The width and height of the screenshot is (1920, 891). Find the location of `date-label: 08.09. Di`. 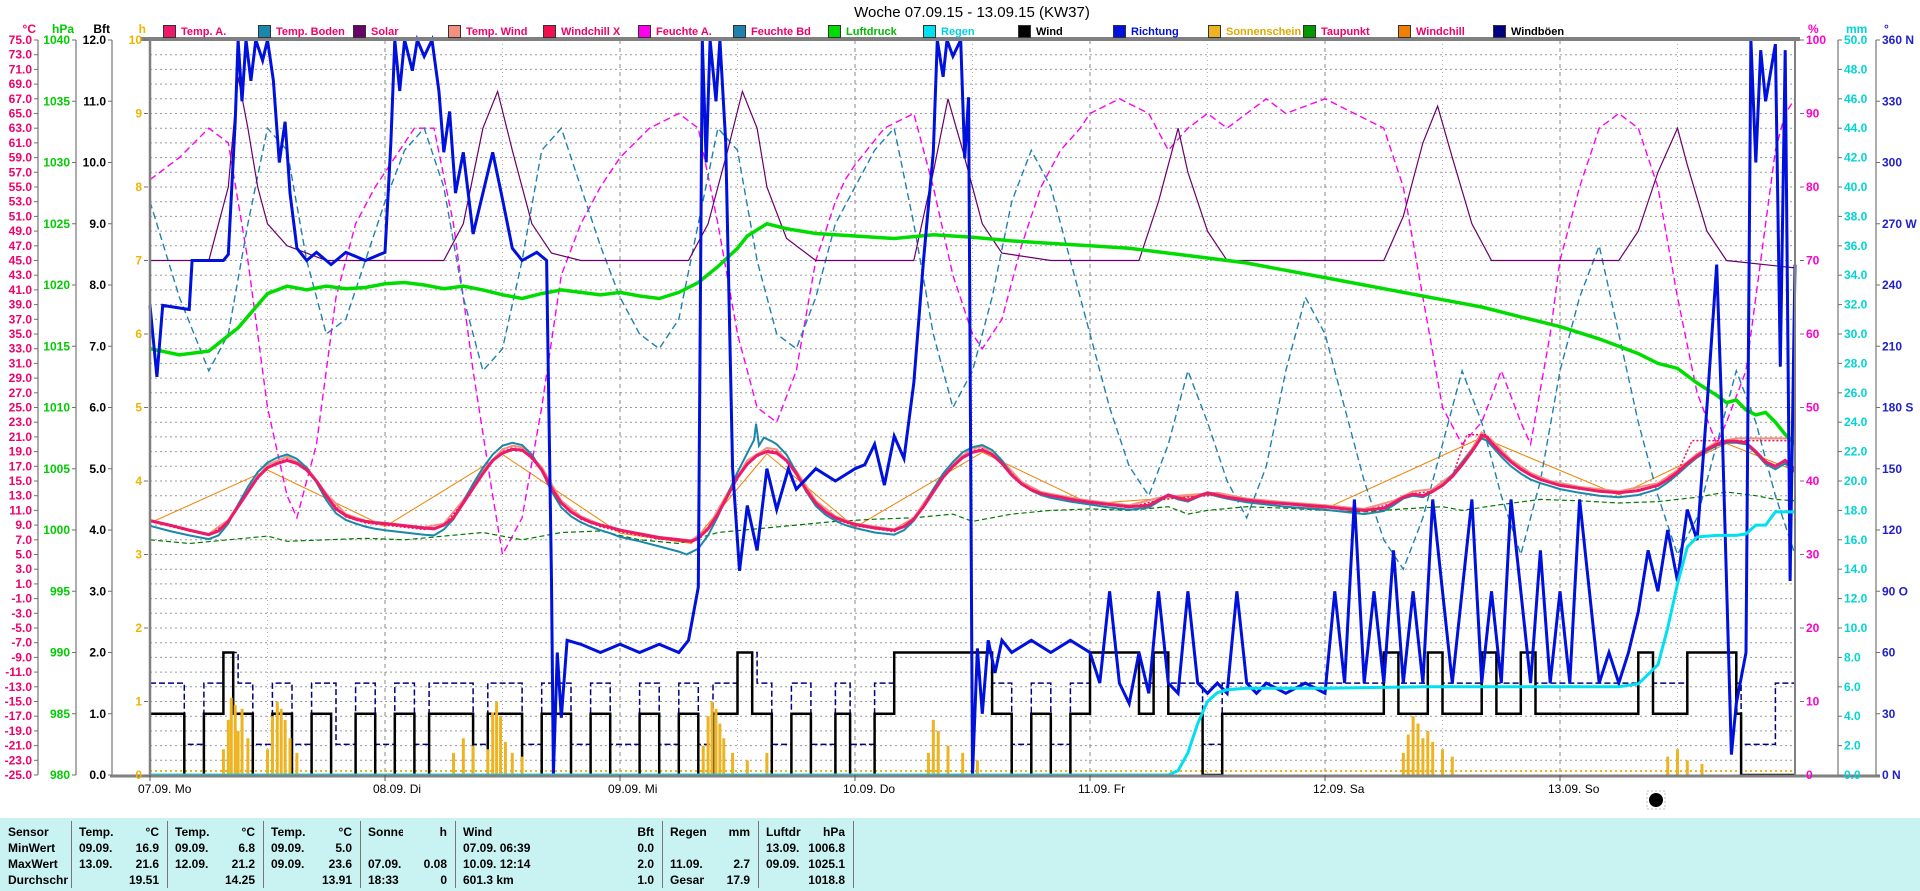

date-label: 08.09. Di is located at coordinates (397, 789).